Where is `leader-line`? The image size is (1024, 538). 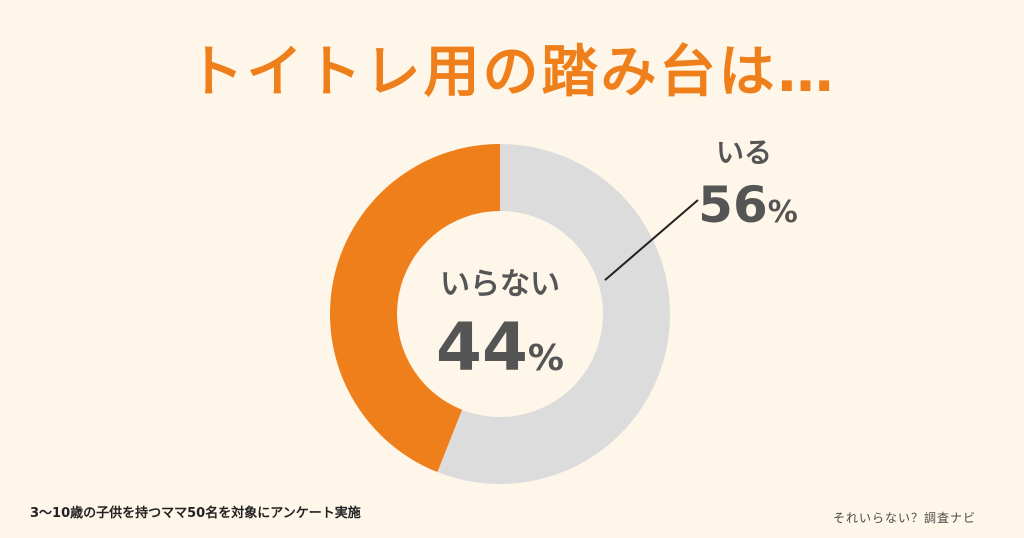
leader-line is located at coordinates (651, 240).